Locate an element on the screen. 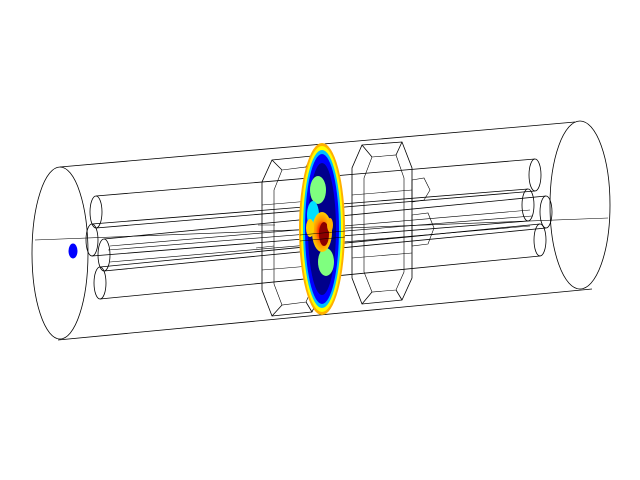 This screenshot has height=480, width=640. outer-cylinder-bottom-edge is located at coordinates (325, 314).